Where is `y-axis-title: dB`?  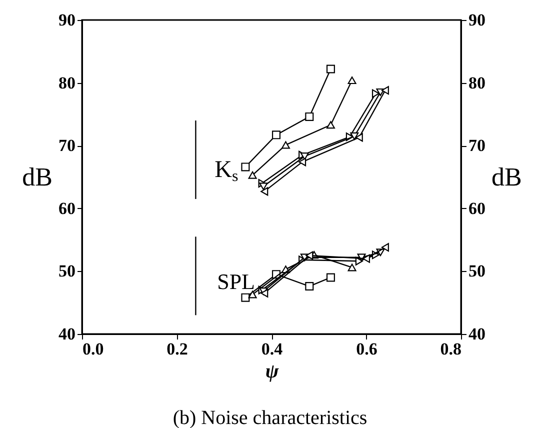
y-axis-title: dB is located at coordinates (37, 177).